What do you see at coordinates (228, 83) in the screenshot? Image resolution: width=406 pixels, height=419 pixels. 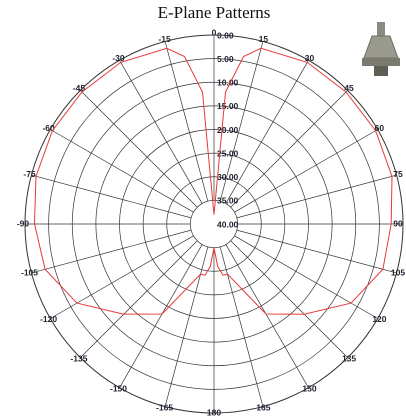 I see `r-tick-label: 10.00` at bounding box center [228, 83].